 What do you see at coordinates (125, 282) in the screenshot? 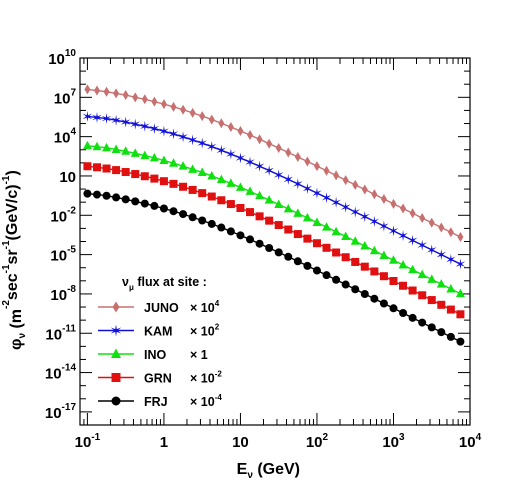
I see `legend-header-main: ν` at bounding box center [125, 282].